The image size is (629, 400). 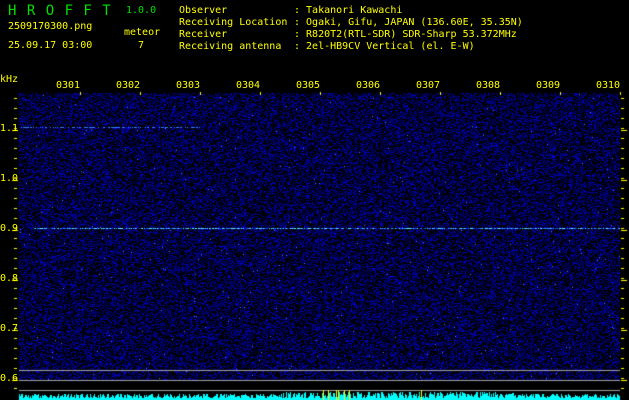 What do you see at coordinates (203, 10) in the screenshot?
I see `info-label: Observer` at bounding box center [203, 10].